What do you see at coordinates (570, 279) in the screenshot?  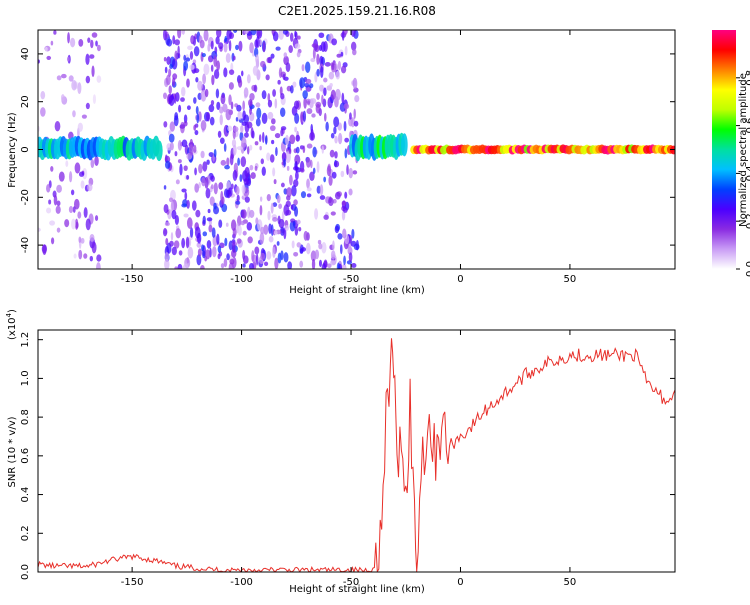 I see `spectrogram-x-tick-label: 50` at bounding box center [570, 279].